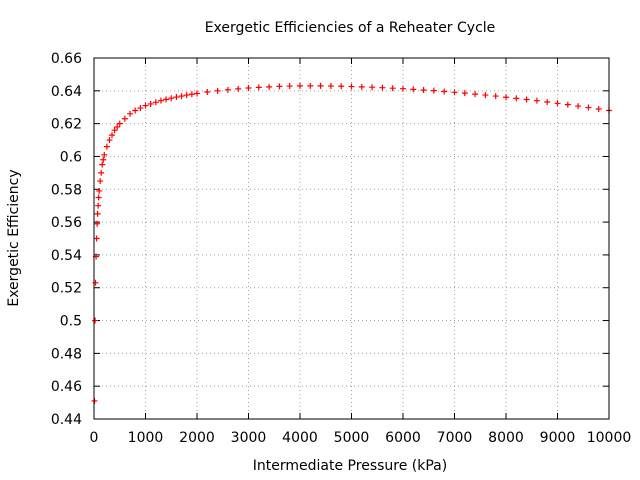 The image size is (640, 480). What do you see at coordinates (609, 438) in the screenshot?
I see `x-tick-label: 10000` at bounding box center [609, 438].